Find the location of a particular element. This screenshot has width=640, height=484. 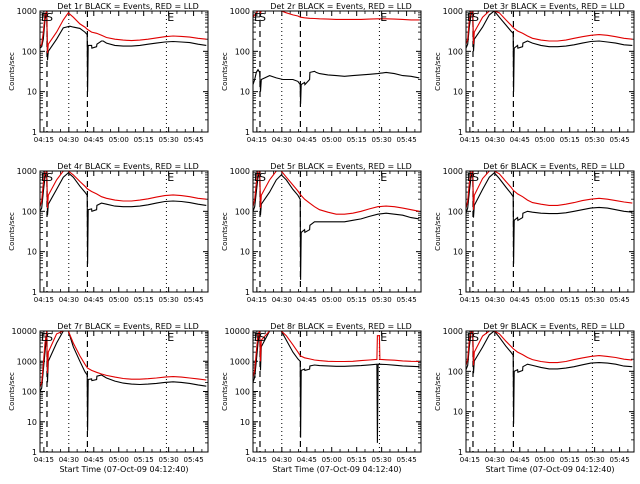

y-tick-label: 10000 is located at coordinates (24, 331).